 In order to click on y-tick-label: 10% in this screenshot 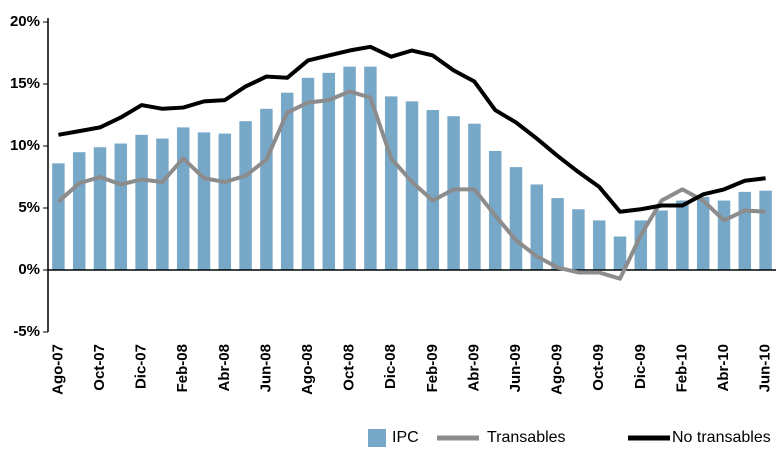, I will do `click(25, 145)`.